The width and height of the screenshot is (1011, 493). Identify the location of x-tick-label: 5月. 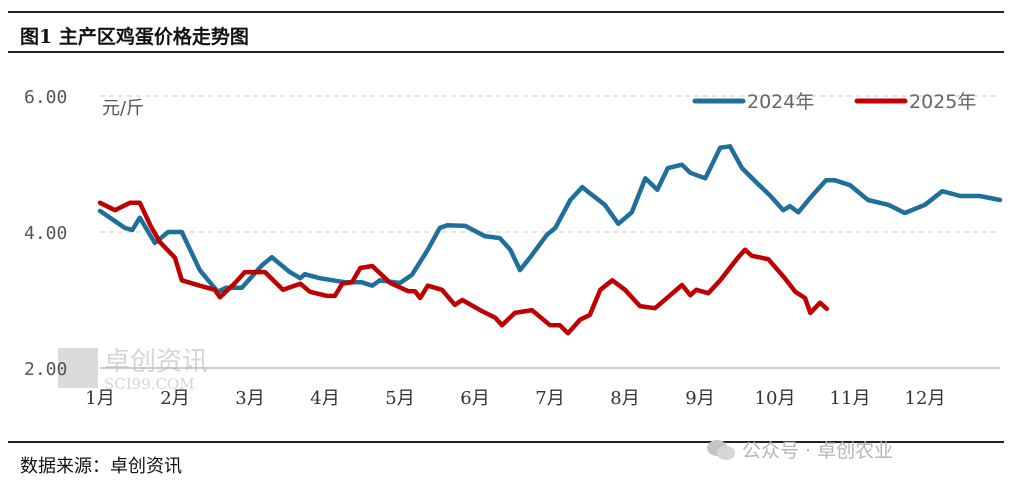
(399, 398).